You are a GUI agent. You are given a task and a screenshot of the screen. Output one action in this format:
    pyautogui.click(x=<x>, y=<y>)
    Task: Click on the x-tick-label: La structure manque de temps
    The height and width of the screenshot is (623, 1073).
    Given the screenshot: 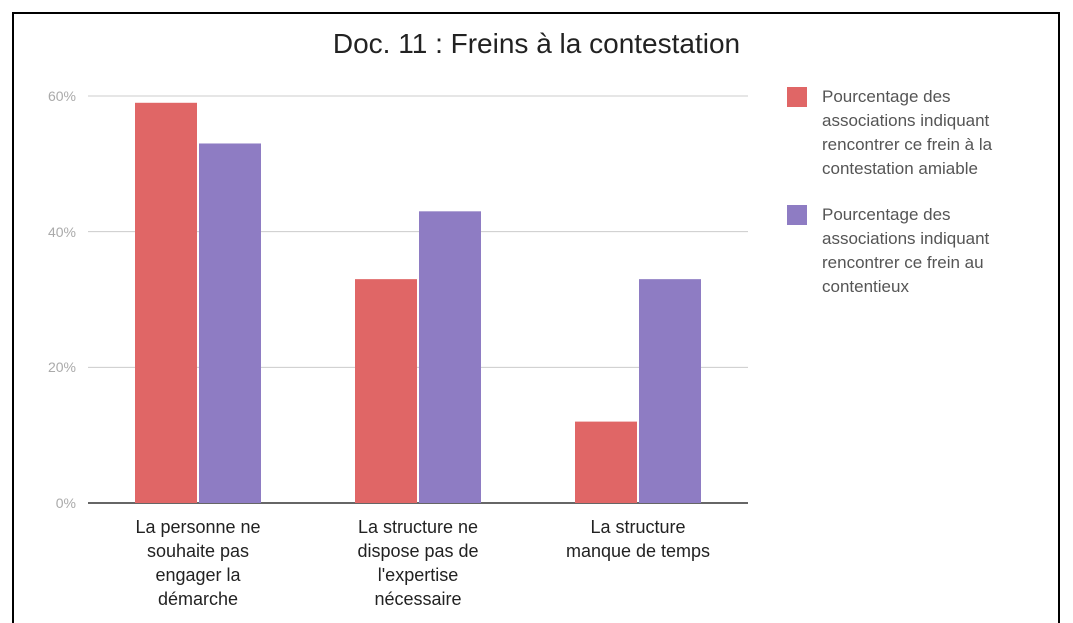 What is the action you would take?
    pyautogui.click(x=638, y=539)
    